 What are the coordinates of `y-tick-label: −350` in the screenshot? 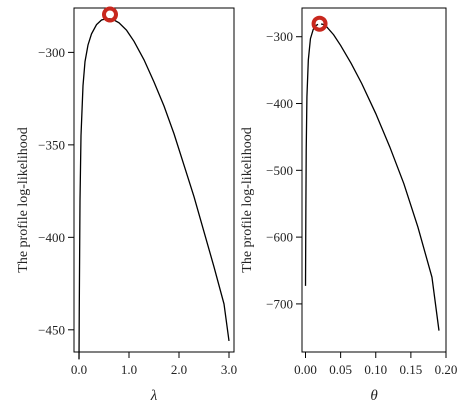 It's located at (51, 144).